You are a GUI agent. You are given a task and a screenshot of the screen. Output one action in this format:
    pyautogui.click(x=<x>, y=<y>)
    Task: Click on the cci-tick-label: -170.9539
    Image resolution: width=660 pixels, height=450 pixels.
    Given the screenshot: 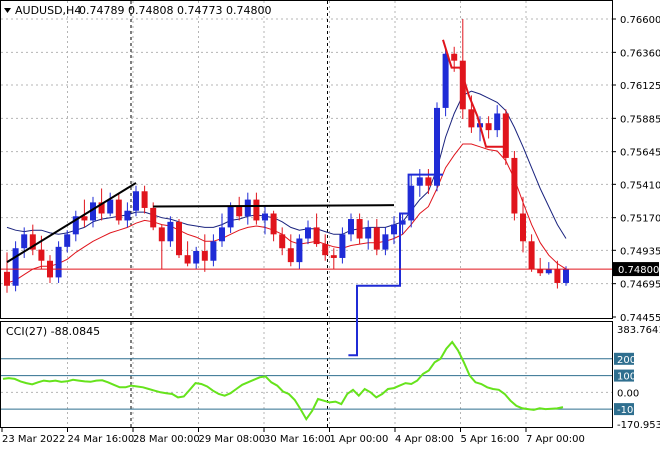 What is the action you would take?
    pyautogui.click(x=638, y=425)
    